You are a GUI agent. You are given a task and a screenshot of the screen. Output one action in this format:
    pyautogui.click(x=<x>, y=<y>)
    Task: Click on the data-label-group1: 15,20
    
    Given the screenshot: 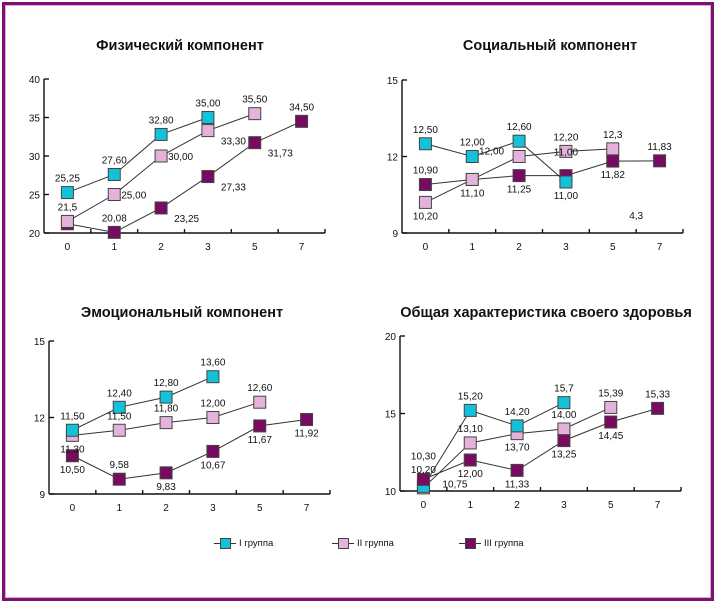 What is the action you would take?
    pyautogui.click(x=470, y=396)
    